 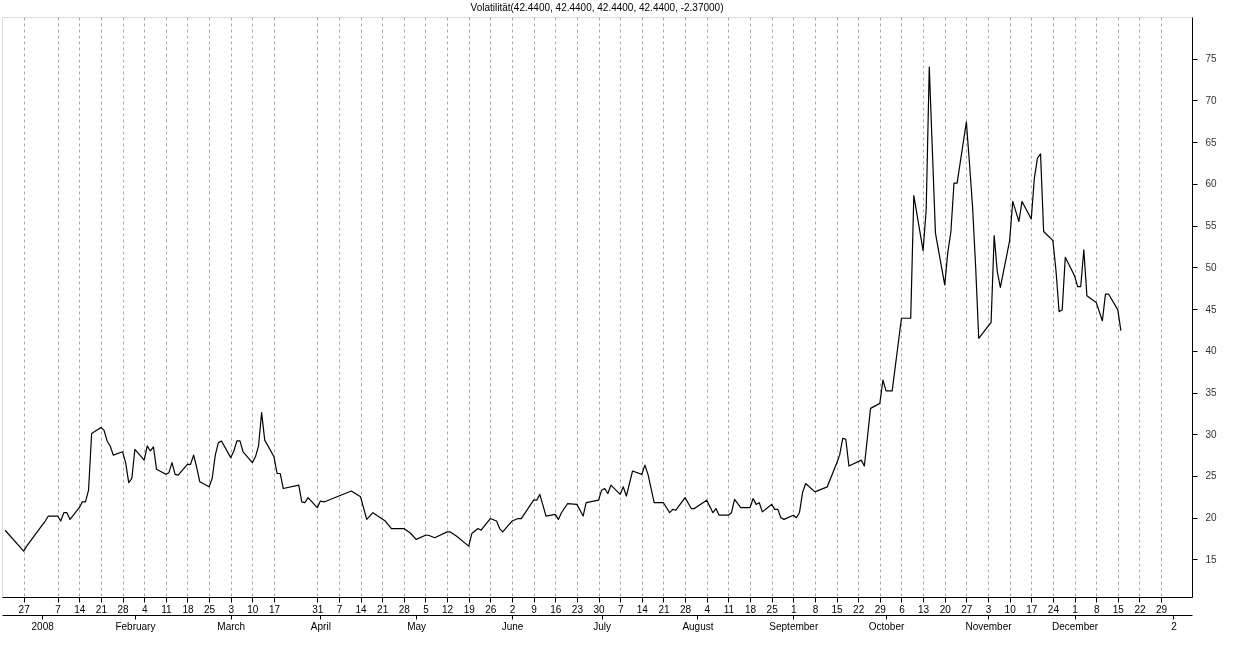 What do you see at coordinates (1211, 59) in the screenshot?
I see `y-tick-label: 75` at bounding box center [1211, 59].